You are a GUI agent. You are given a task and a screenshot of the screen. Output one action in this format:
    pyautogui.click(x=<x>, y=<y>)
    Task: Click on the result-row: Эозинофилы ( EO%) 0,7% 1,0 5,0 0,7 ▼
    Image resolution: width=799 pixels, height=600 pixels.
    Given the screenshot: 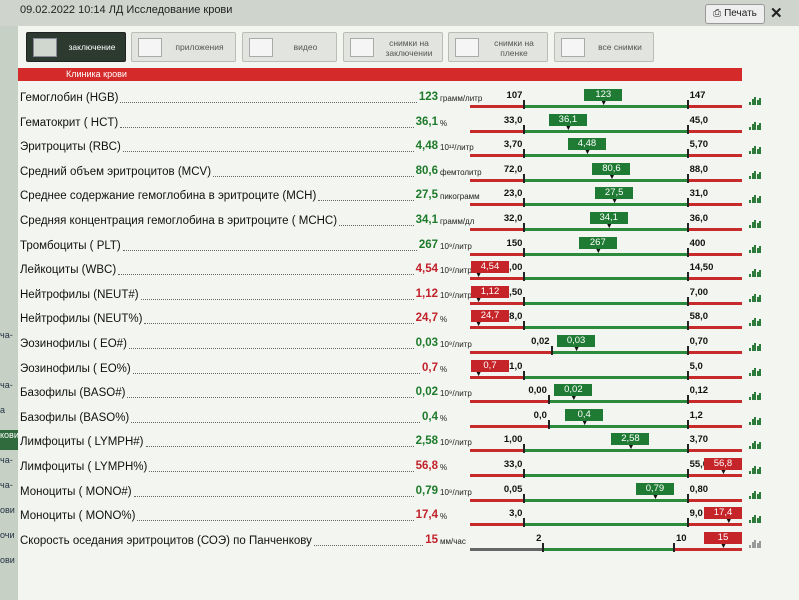 What is the action you would take?
    pyautogui.click(x=408, y=369)
    